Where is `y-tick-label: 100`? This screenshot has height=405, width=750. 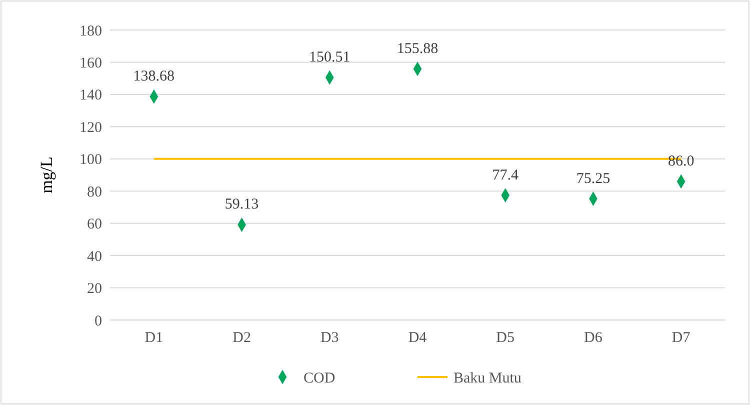
y-tick-label: 100 is located at coordinates (91, 160).